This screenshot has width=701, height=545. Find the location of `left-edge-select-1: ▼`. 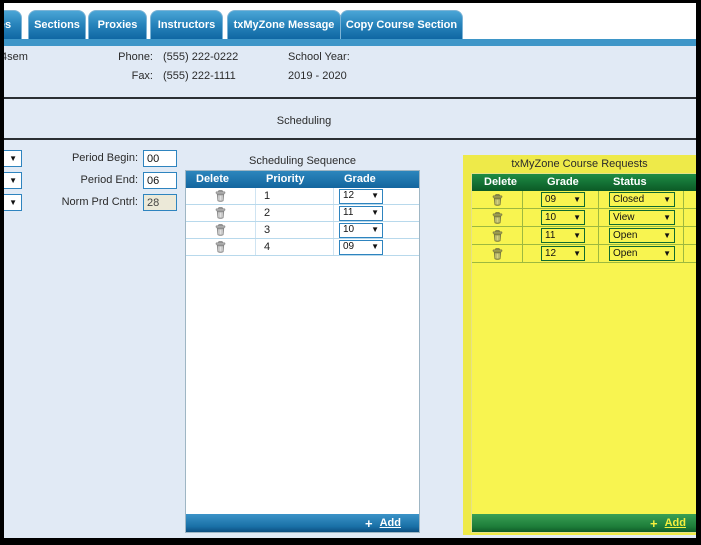

left-edge-select-1: ▼ is located at coordinates (13, 158).